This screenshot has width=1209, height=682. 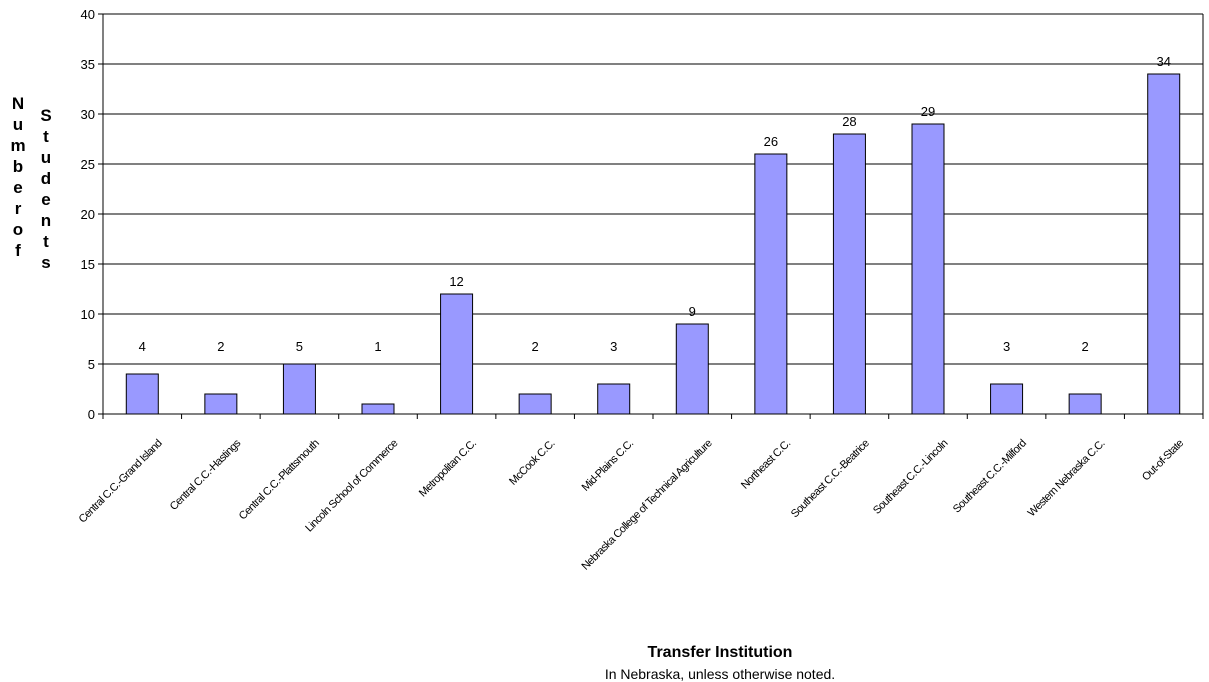 What do you see at coordinates (88, 264) in the screenshot?
I see `y-tick-label: 15` at bounding box center [88, 264].